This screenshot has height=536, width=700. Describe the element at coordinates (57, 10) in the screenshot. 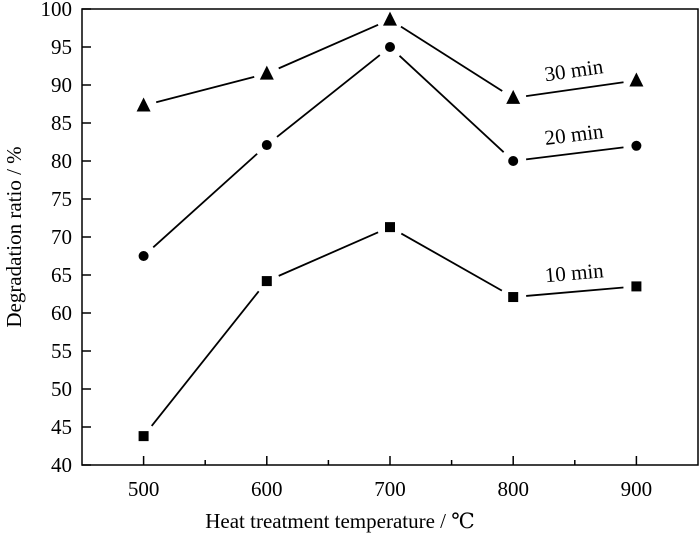

I see `y-tick-label: 100` at that location.